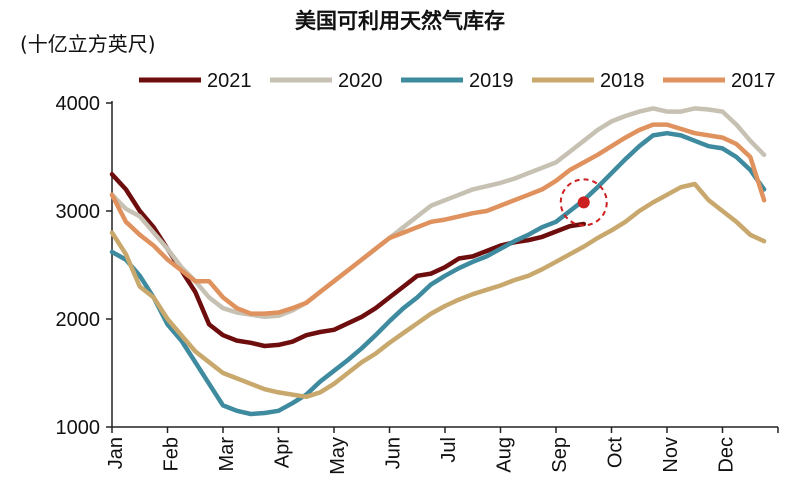 This screenshot has width=810, height=501. Describe the element at coordinates (449, 450) in the screenshot. I see `x-tick-label: Jul` at that location.